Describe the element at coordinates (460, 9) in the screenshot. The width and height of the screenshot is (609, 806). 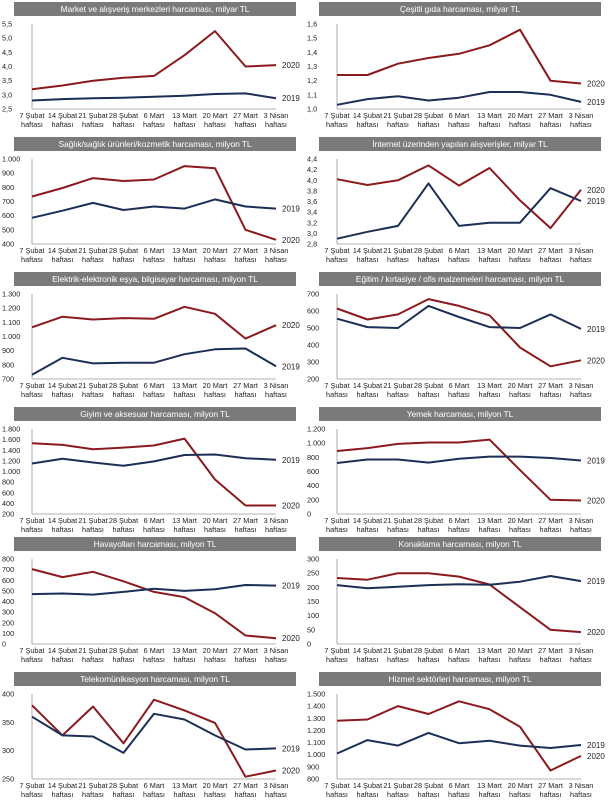
I see `chart-title: Çeşitli gıda harcaması, milyar TL` at that location.